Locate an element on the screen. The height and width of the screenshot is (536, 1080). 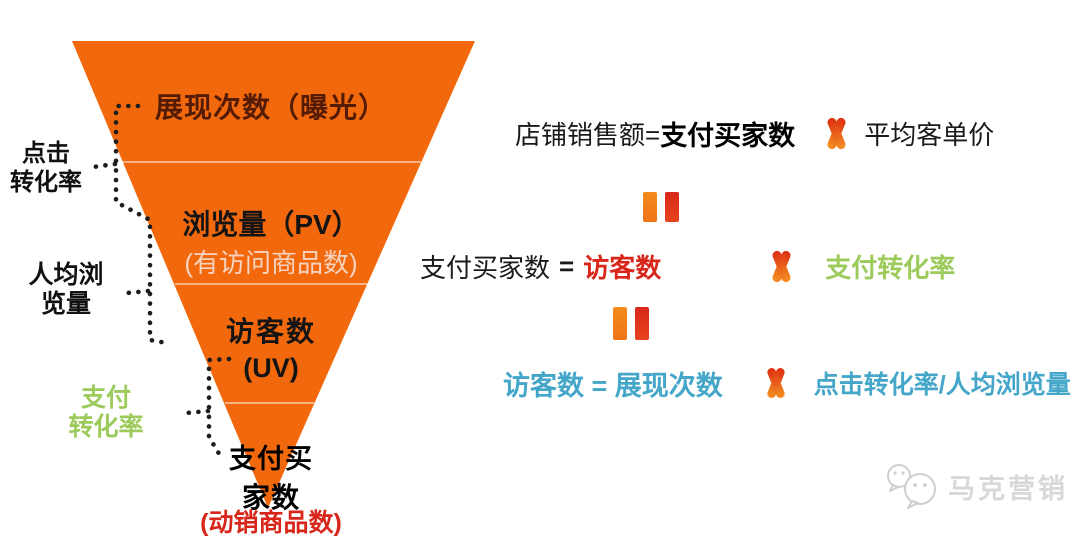
formula-revenue: 店铺销售额= 支付买家数 平均客单价 is located at coordinates (754, 133).